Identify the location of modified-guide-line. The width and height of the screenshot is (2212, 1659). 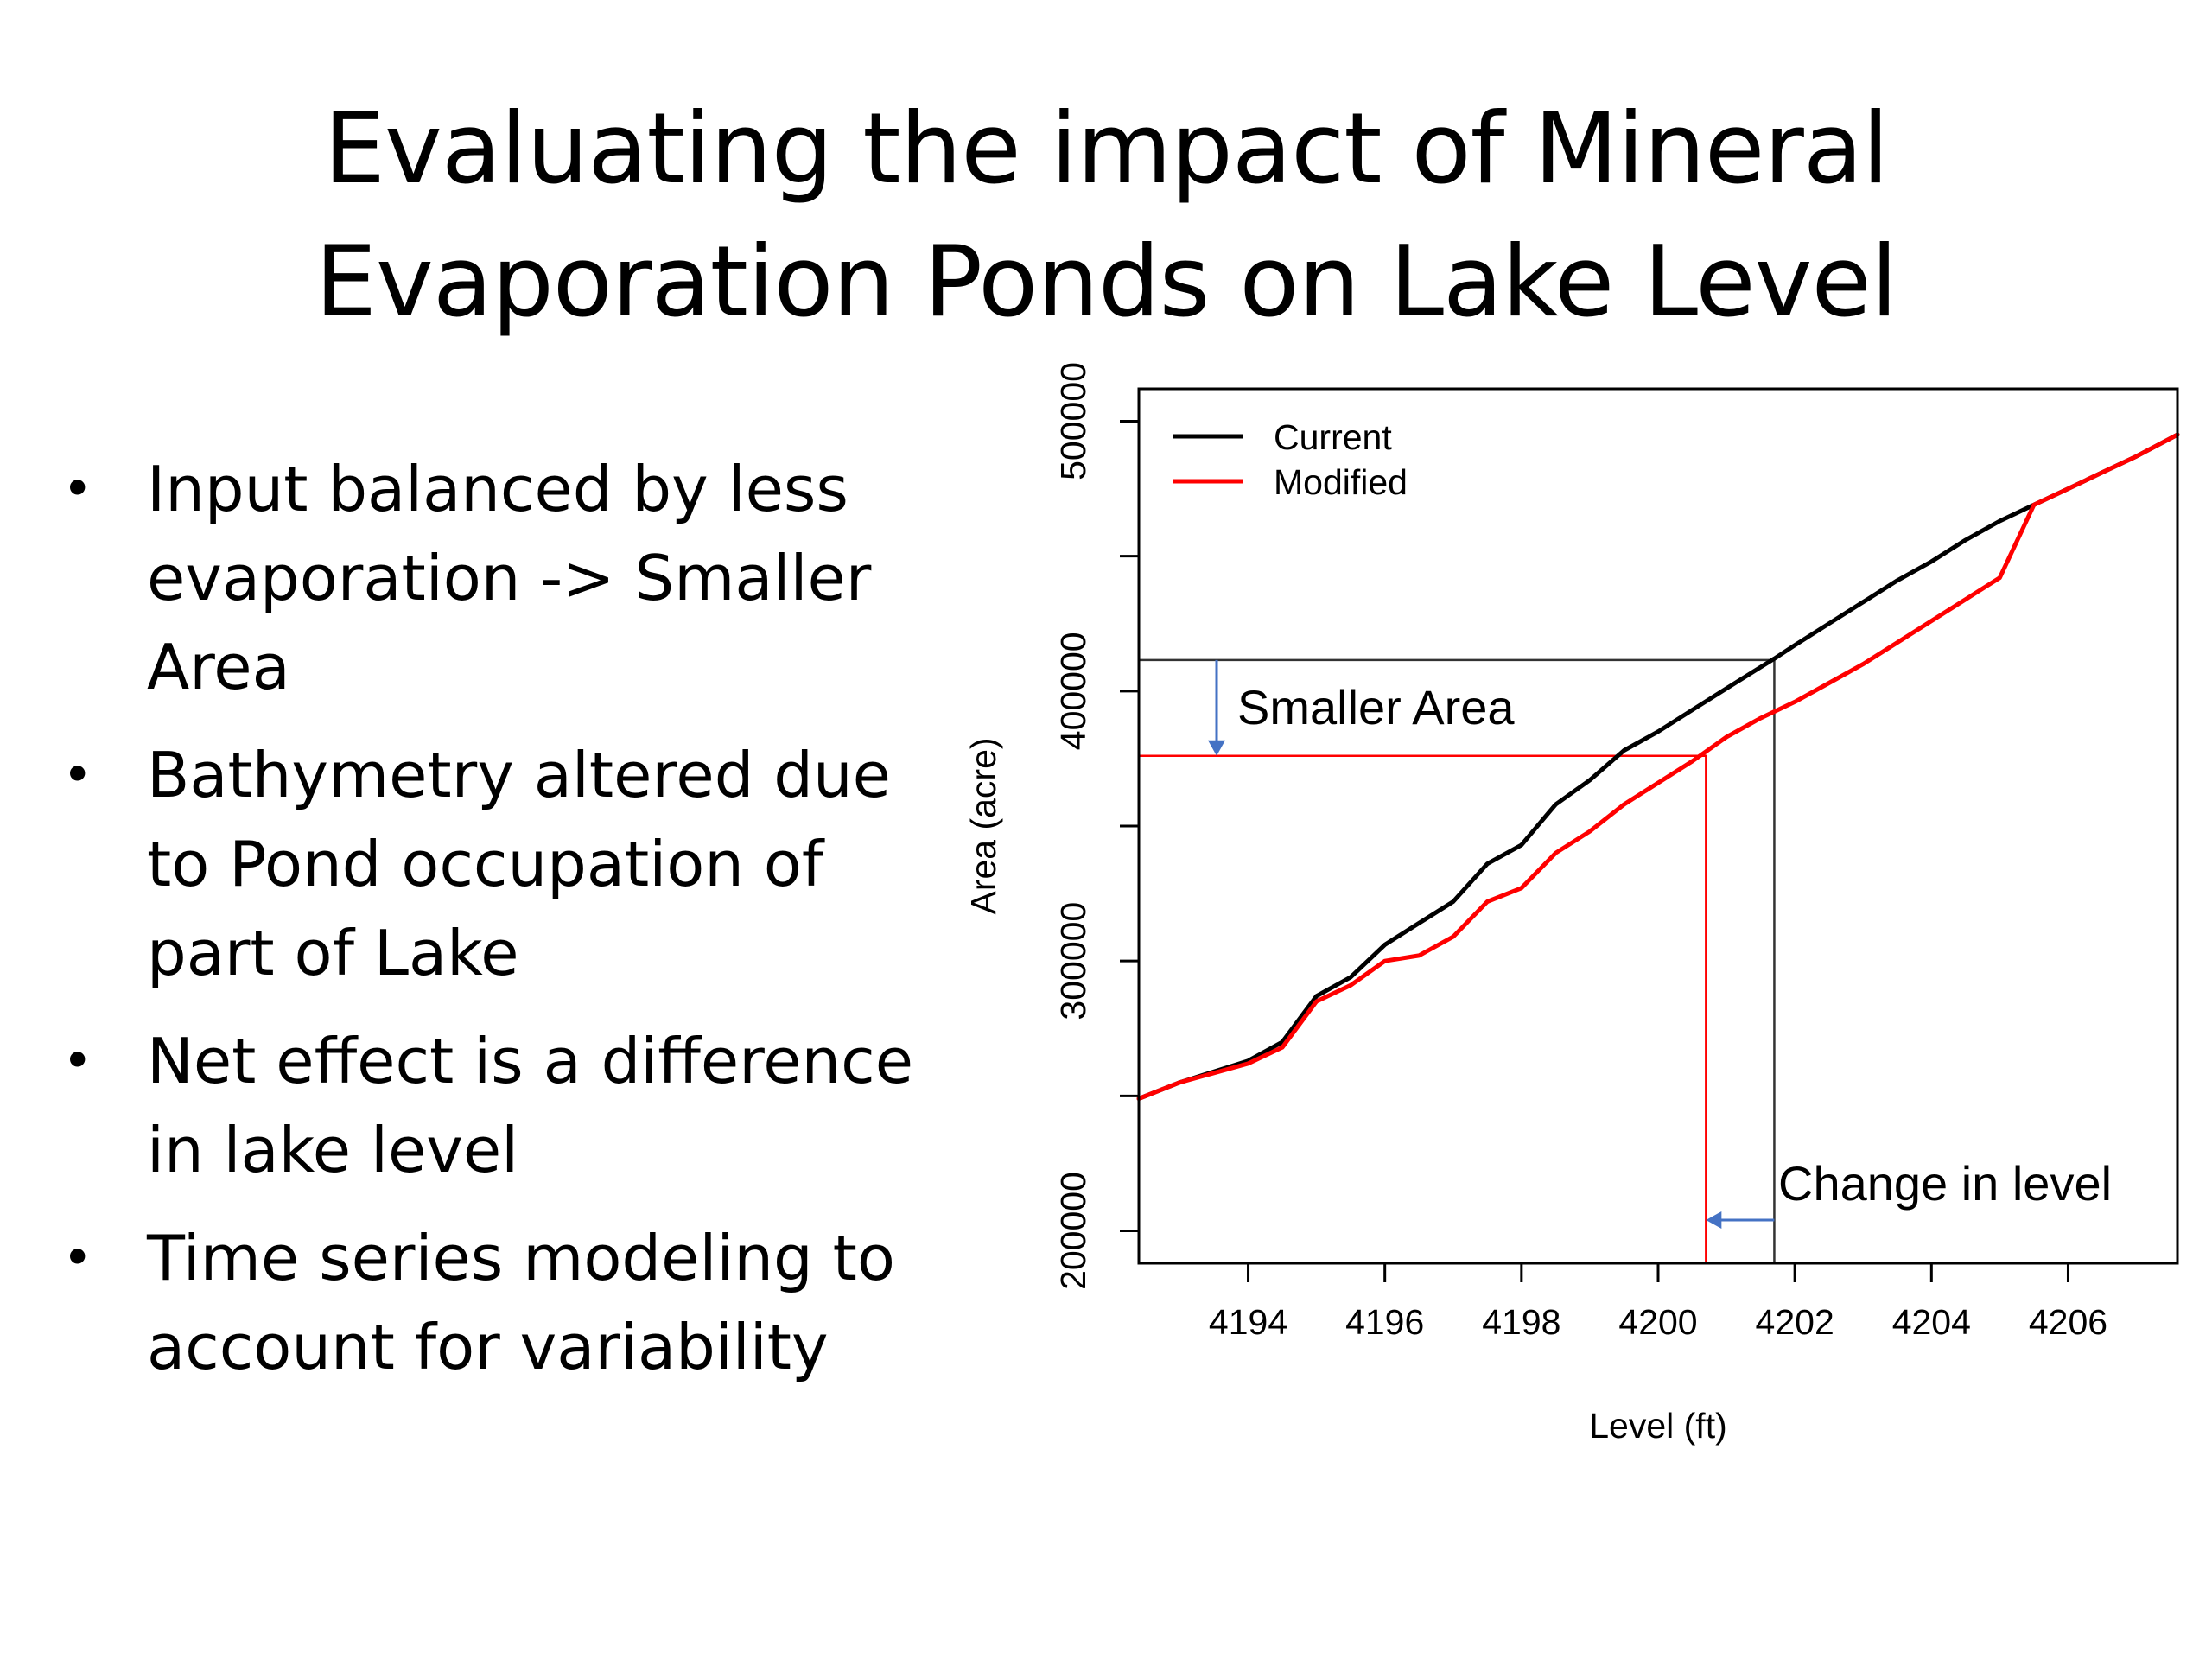
(1423, 1008).